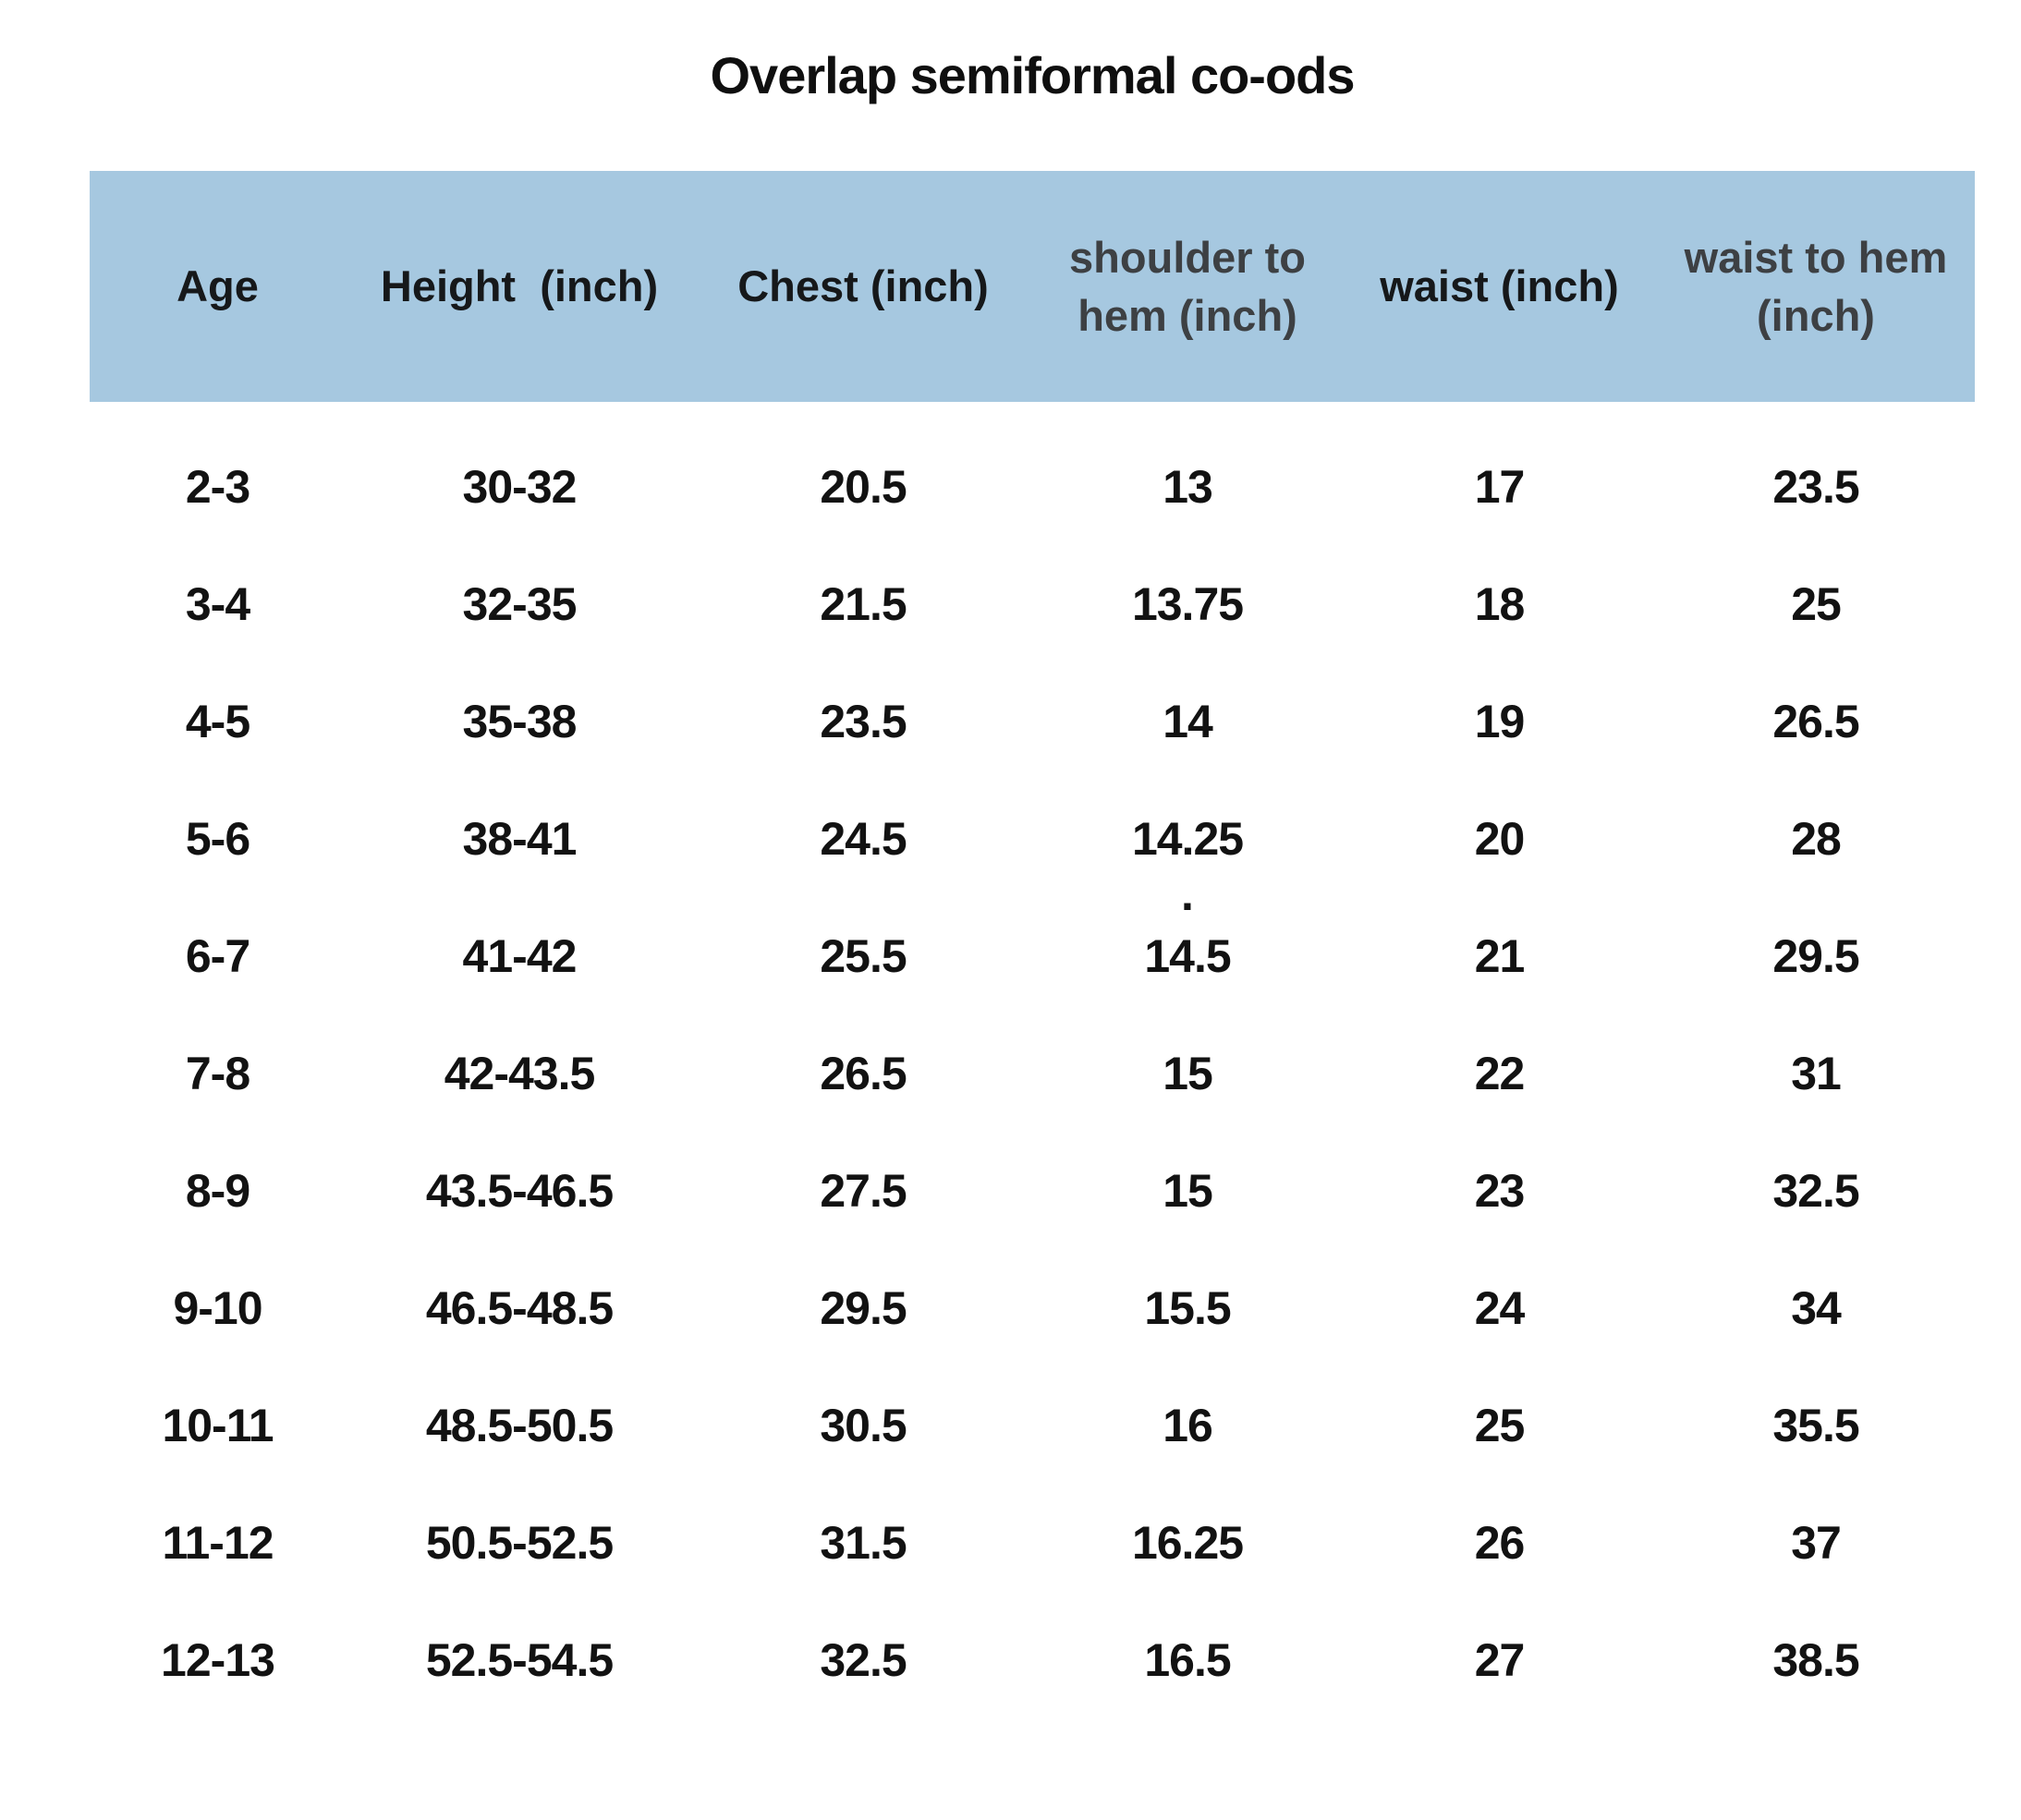  What do you see at coordinates (218, 286) in the screenshot?
I see `column-header-age: Age` at bounding box center [218, 286].